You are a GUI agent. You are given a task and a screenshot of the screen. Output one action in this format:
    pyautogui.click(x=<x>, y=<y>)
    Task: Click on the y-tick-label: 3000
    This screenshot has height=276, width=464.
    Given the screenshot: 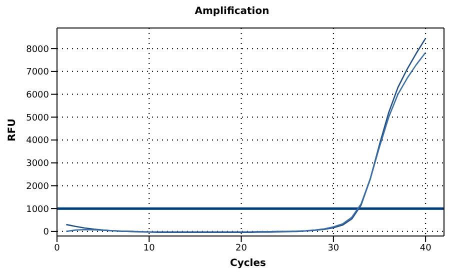 What is the action you would take?
    pyautogui.click(x=38, y=164)
    